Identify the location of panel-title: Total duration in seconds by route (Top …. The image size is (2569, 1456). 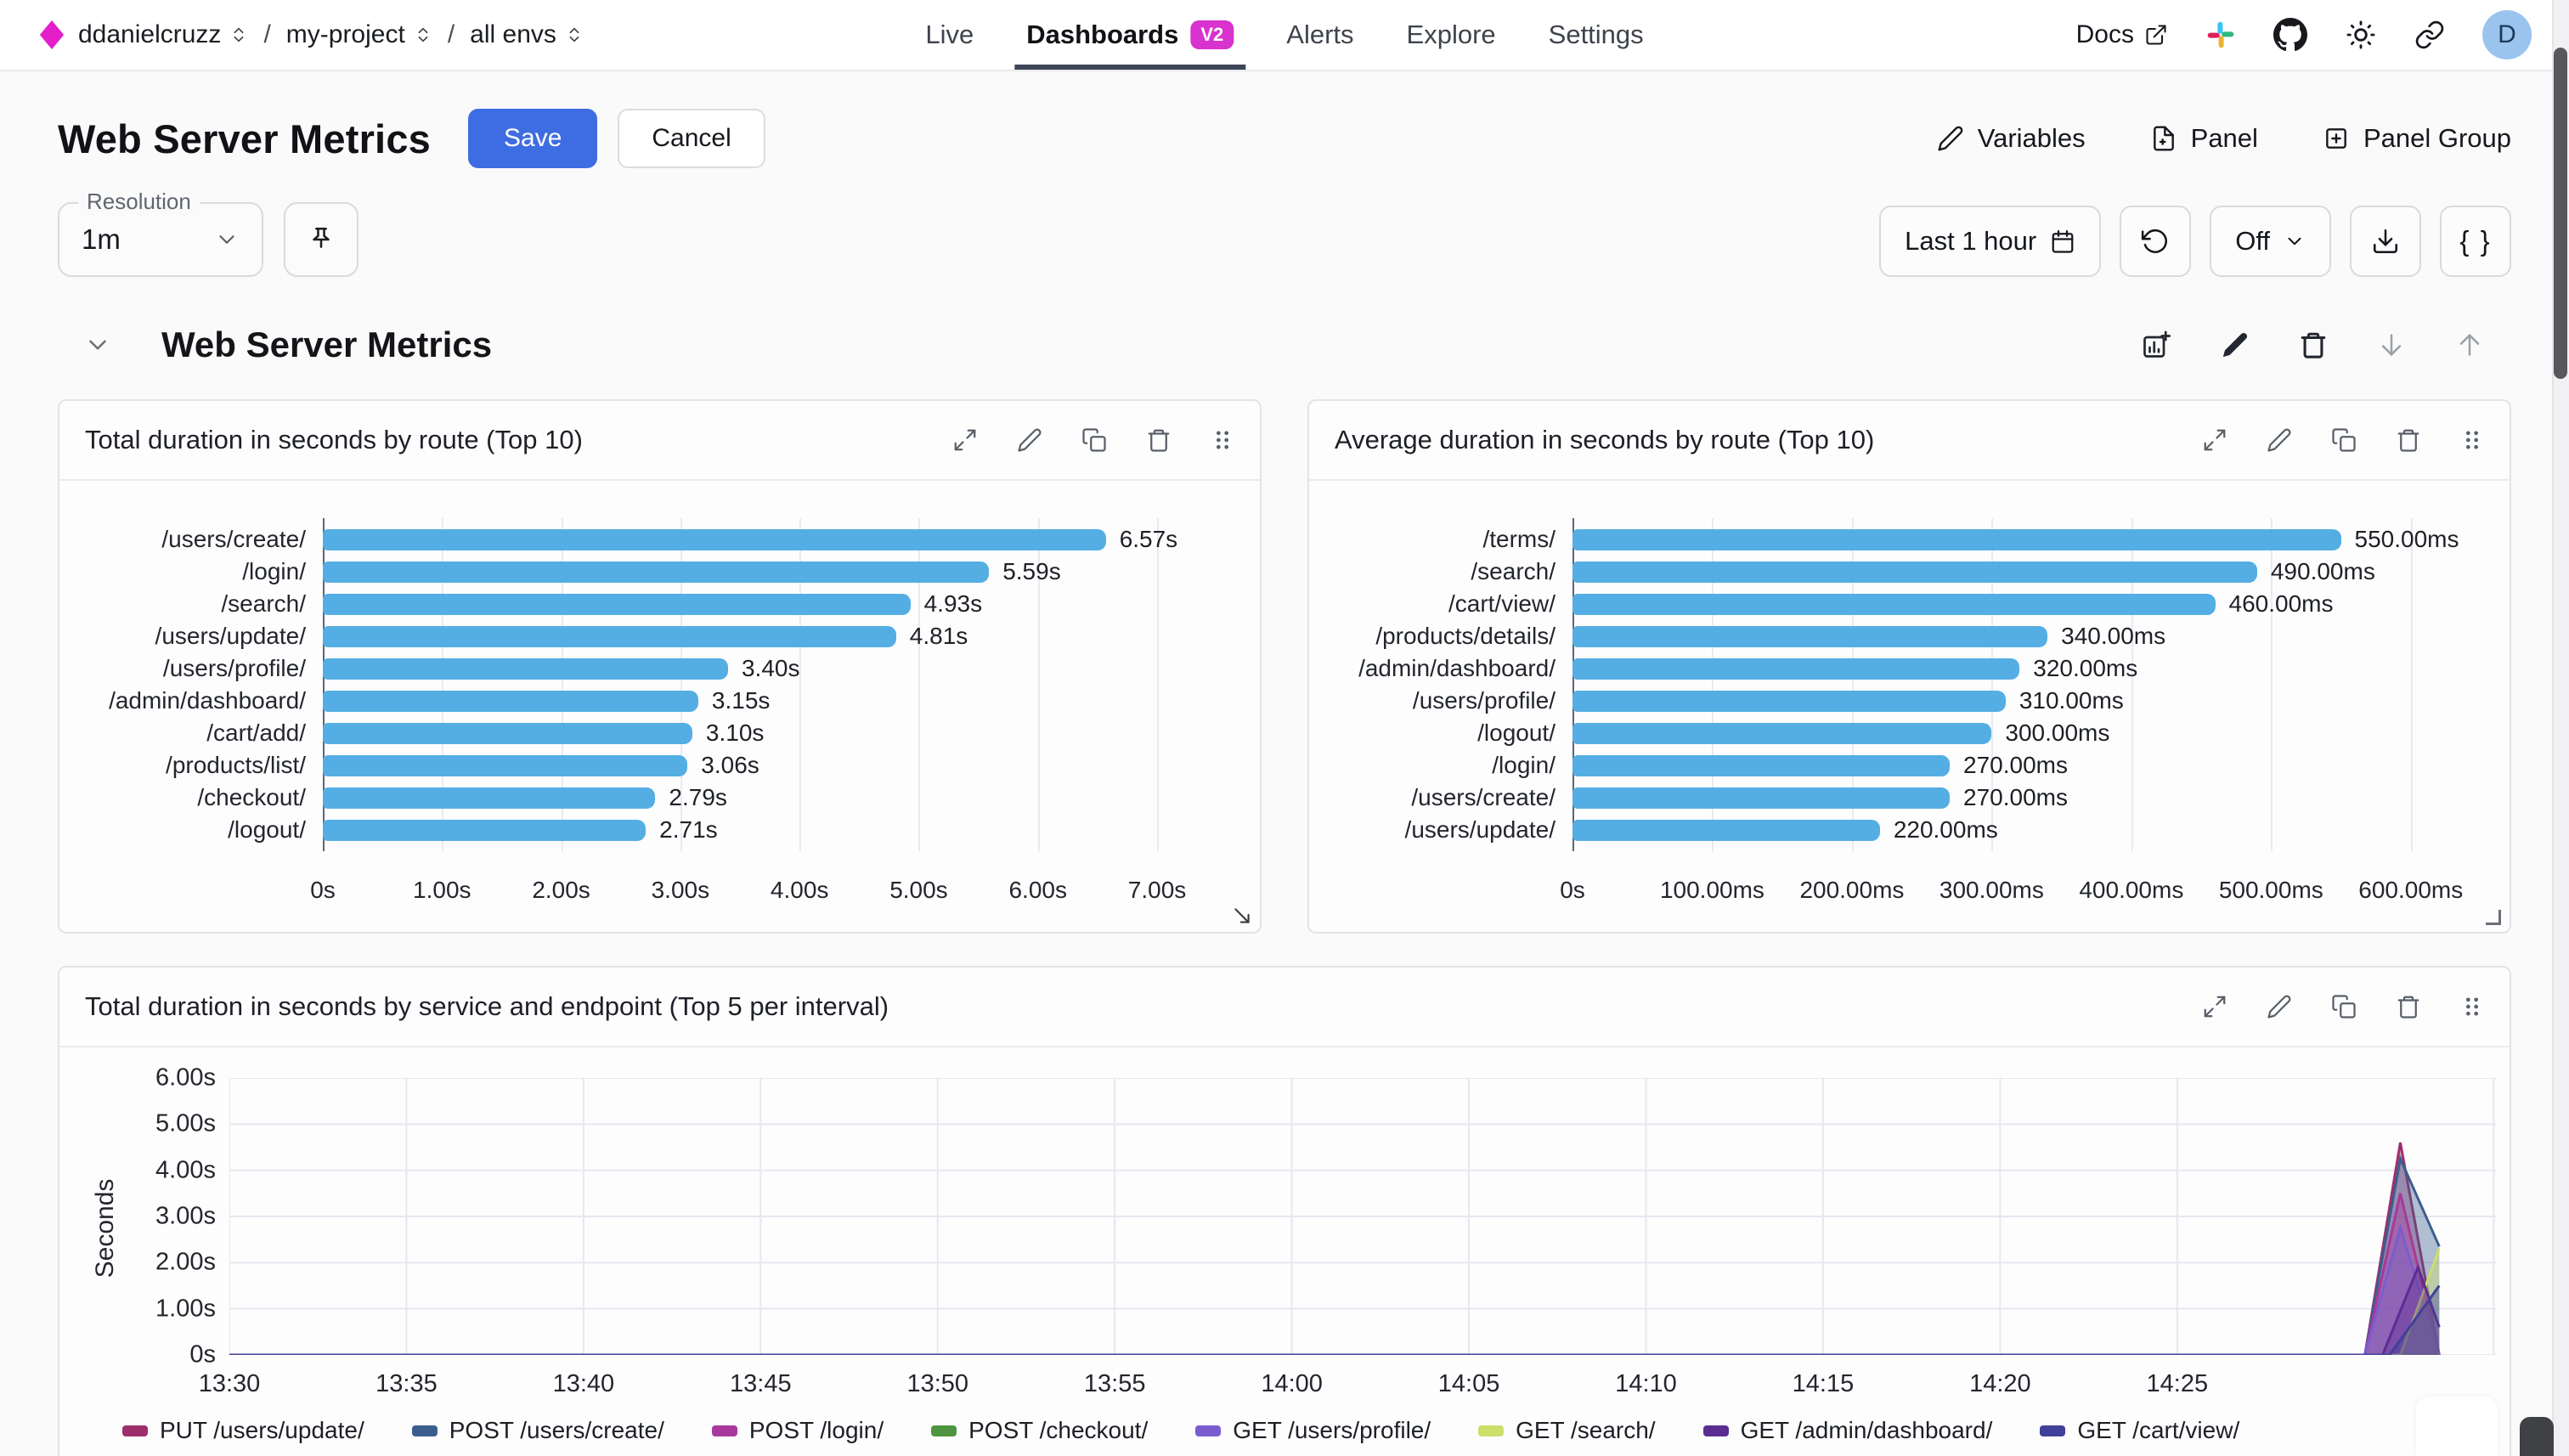
(334, 440).